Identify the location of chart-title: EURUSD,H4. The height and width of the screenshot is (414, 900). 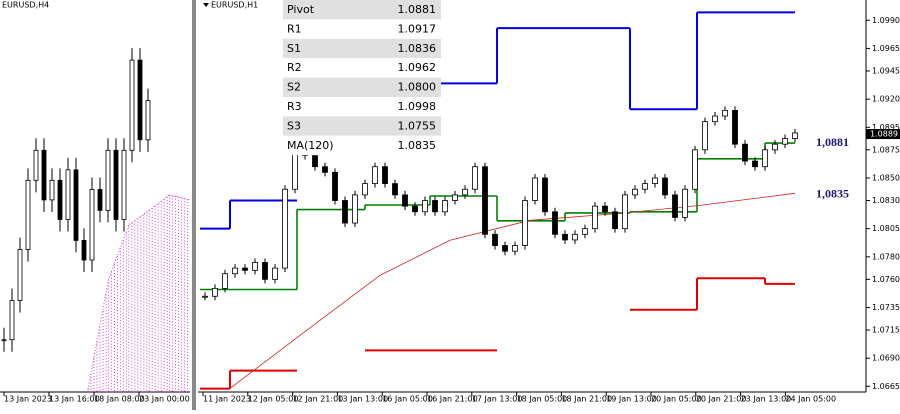
(25, 5).